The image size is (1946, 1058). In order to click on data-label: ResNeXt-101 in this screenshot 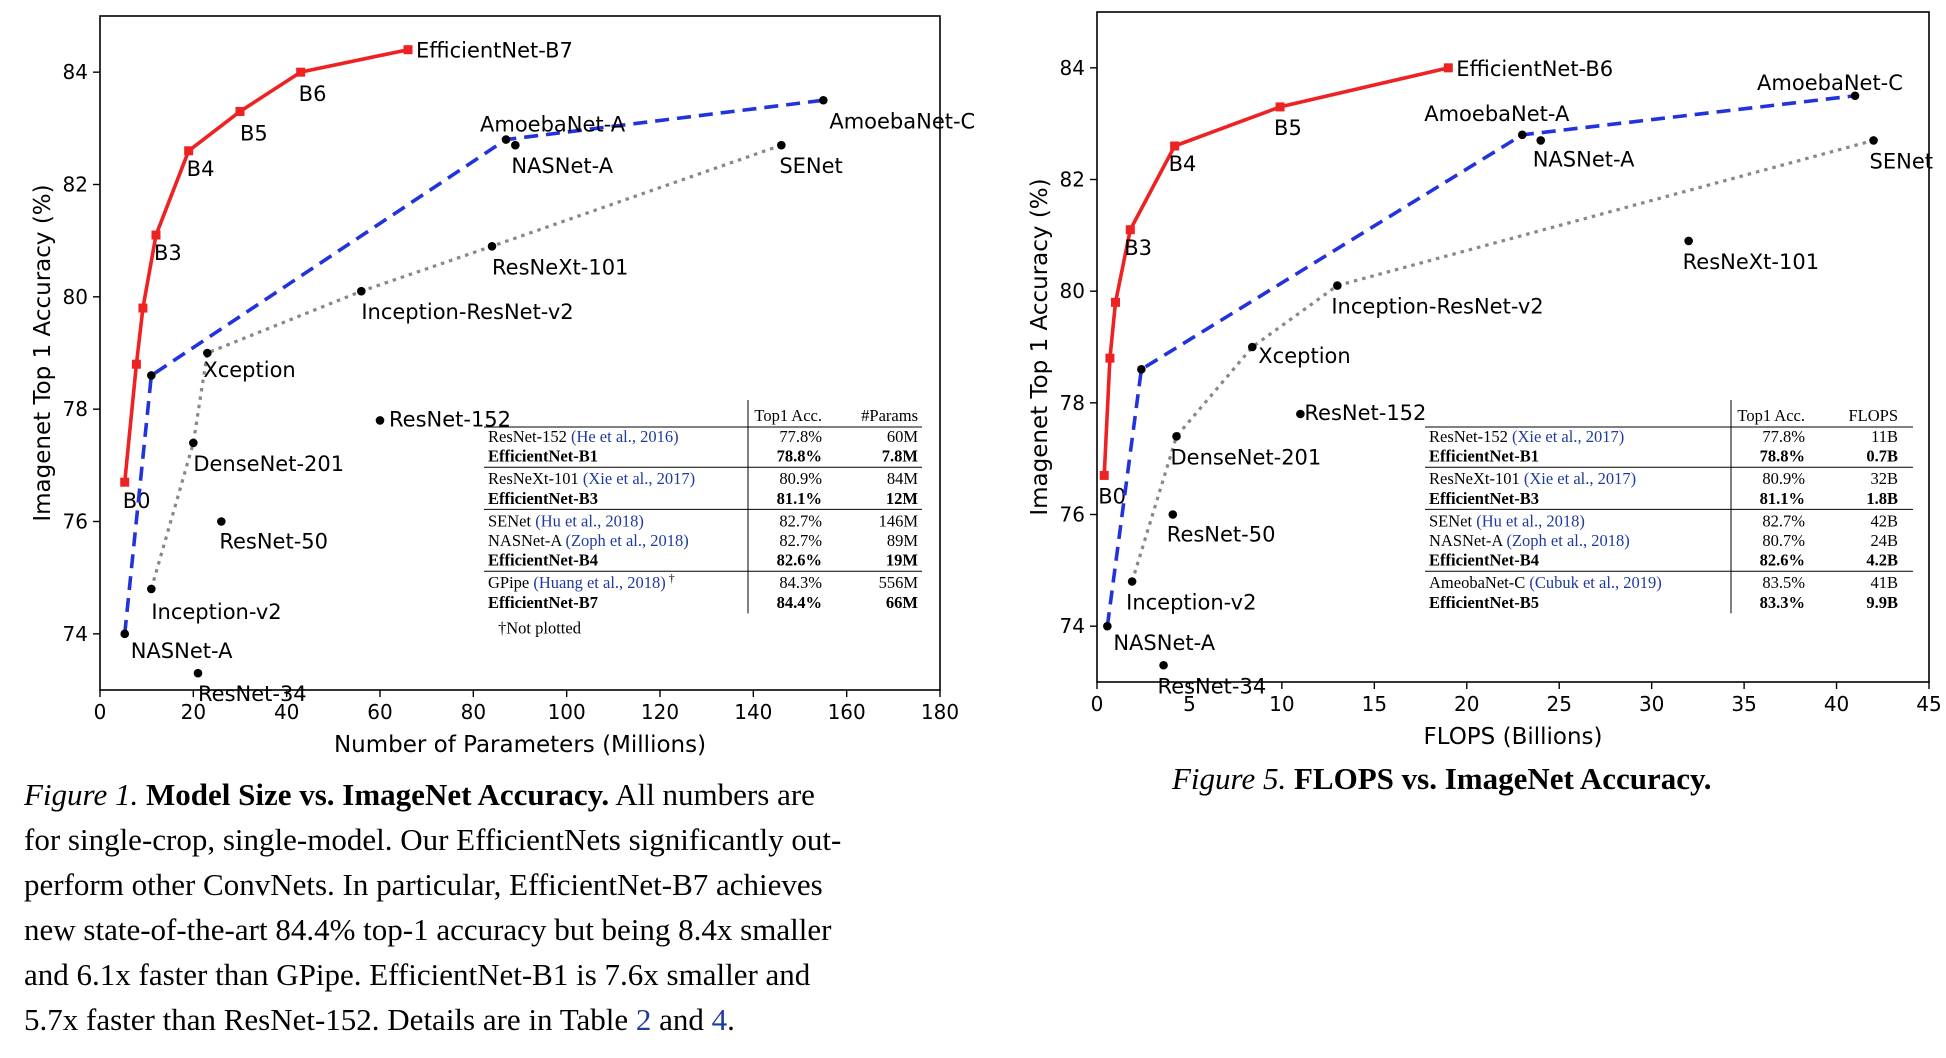, I will do `click(560, 267)`.